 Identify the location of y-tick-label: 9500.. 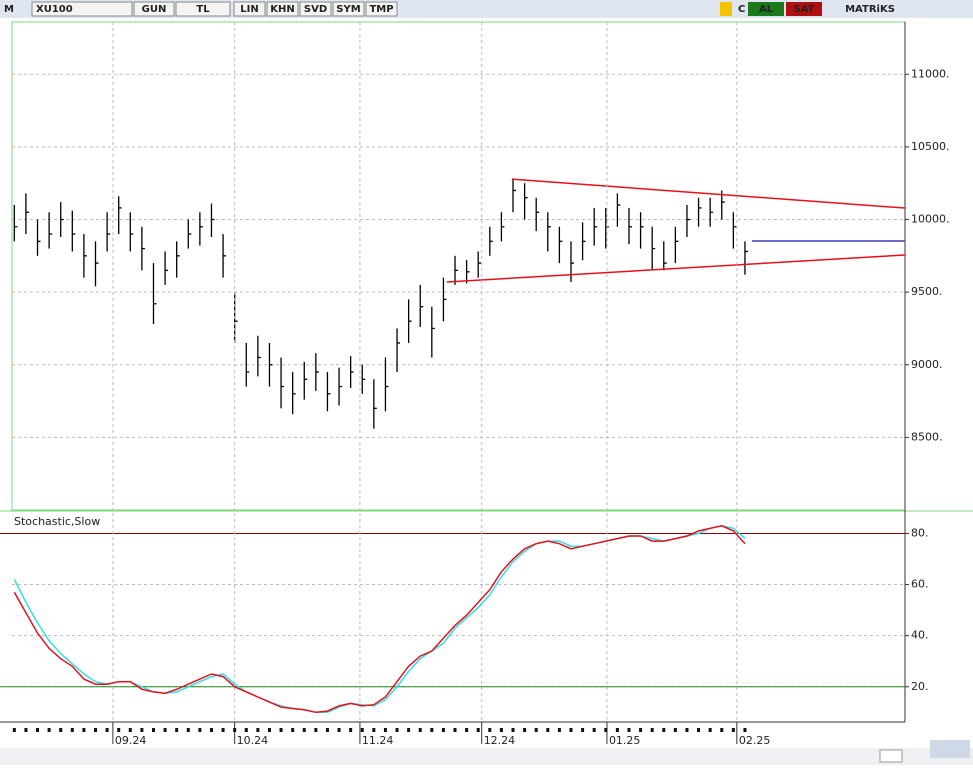
(927, 291).